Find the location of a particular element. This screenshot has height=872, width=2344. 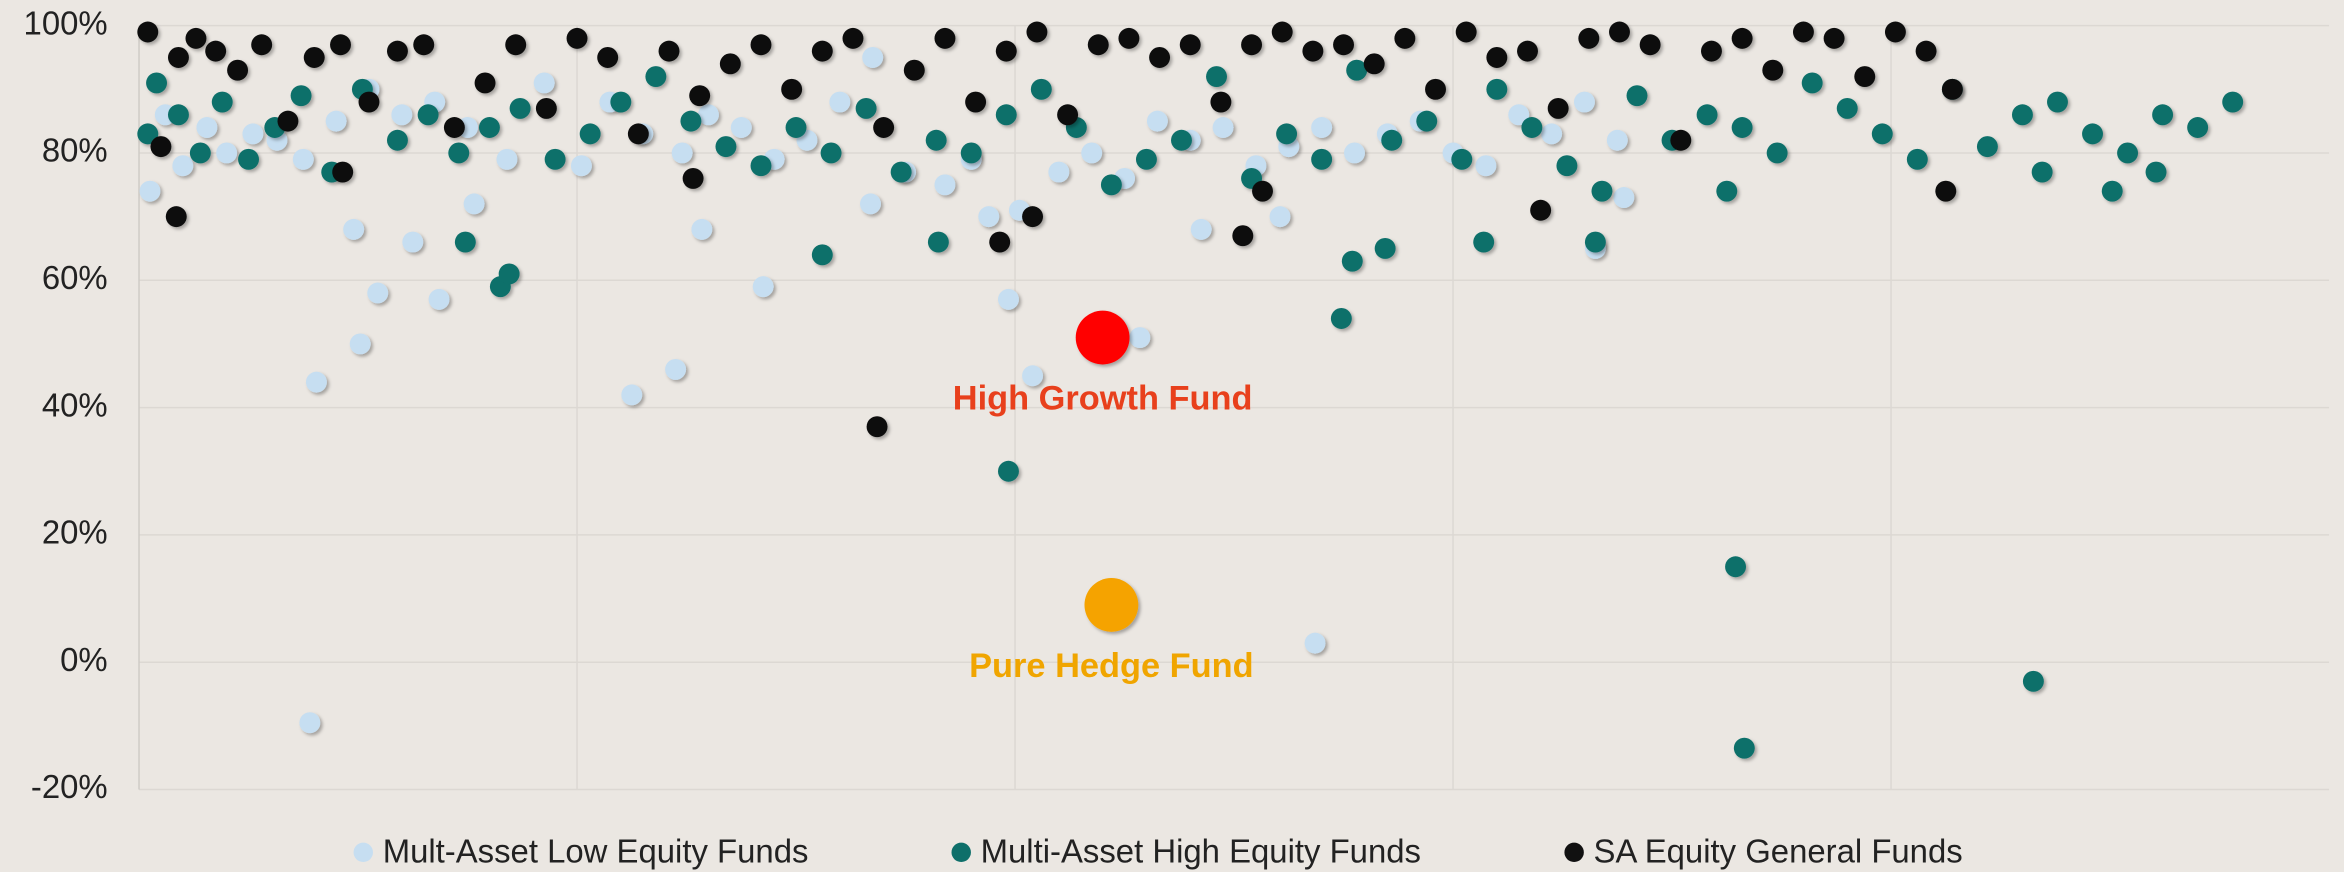

y-tick-label: 40% is located at coordinates (75, 404).